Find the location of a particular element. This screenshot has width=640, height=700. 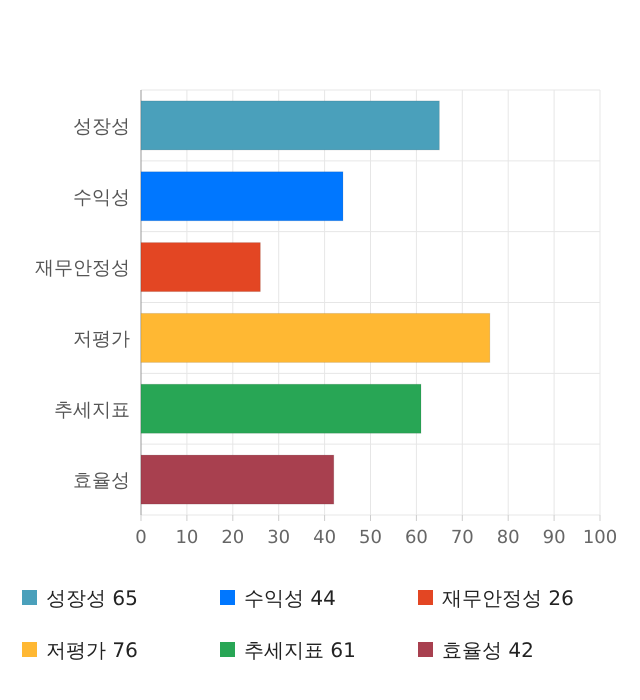

legend-label: 추세지표 61 is located at coordinates (300, 650).